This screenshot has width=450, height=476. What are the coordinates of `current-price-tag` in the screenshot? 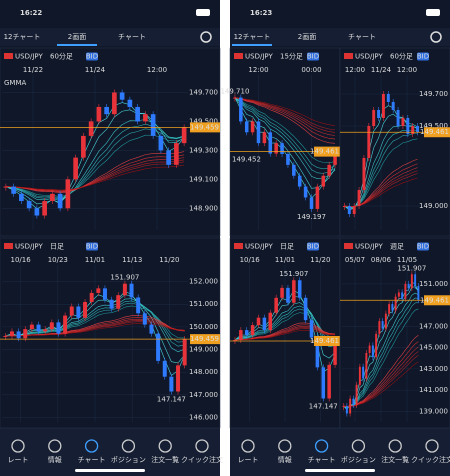 It's located at (437, 300).